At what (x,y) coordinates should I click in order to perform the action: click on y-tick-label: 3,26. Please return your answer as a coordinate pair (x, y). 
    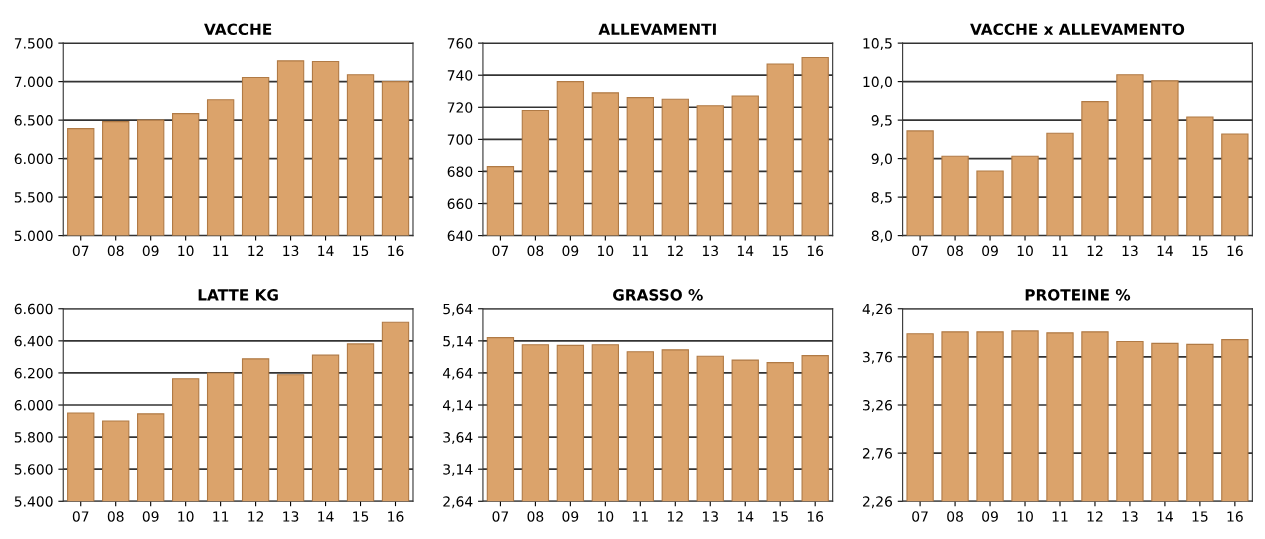
    Looking at the image, I should click on (878, 405).